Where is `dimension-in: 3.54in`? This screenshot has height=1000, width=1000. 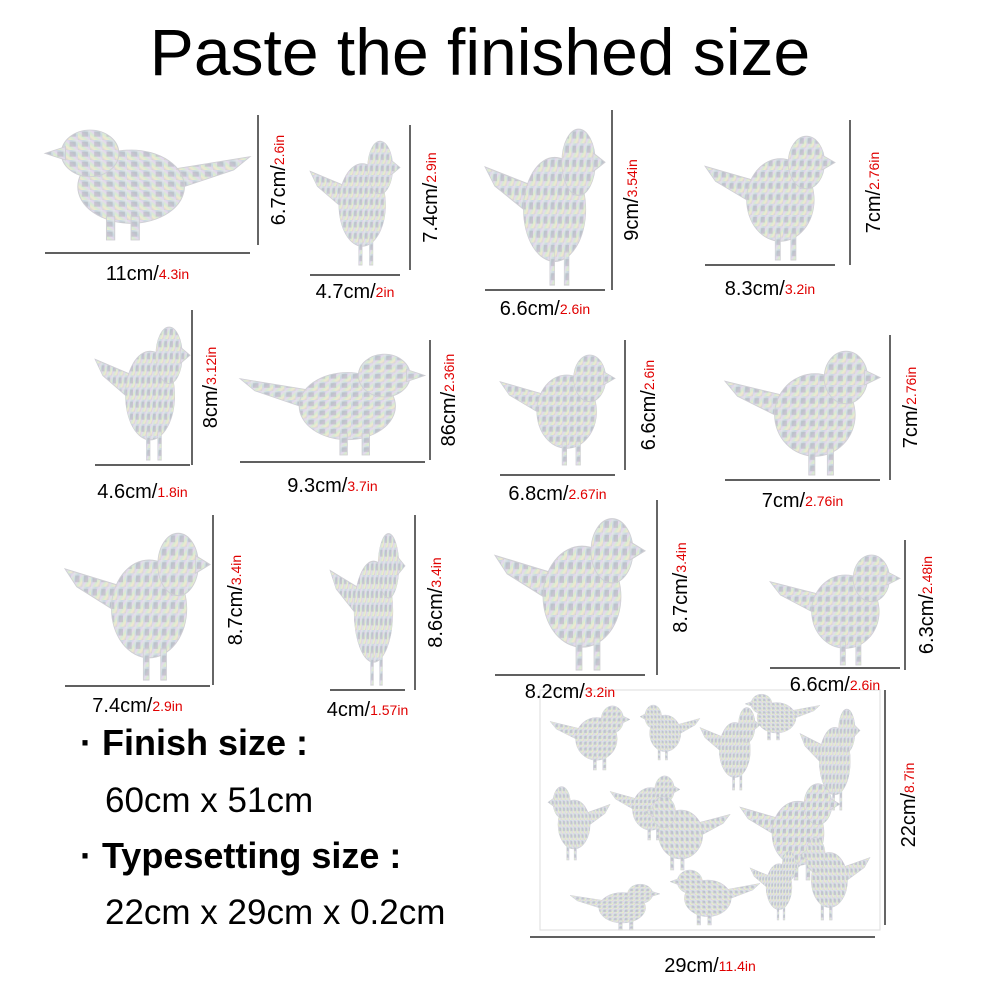
dimension-in: 3.54in is located at coordinates (632, 178).